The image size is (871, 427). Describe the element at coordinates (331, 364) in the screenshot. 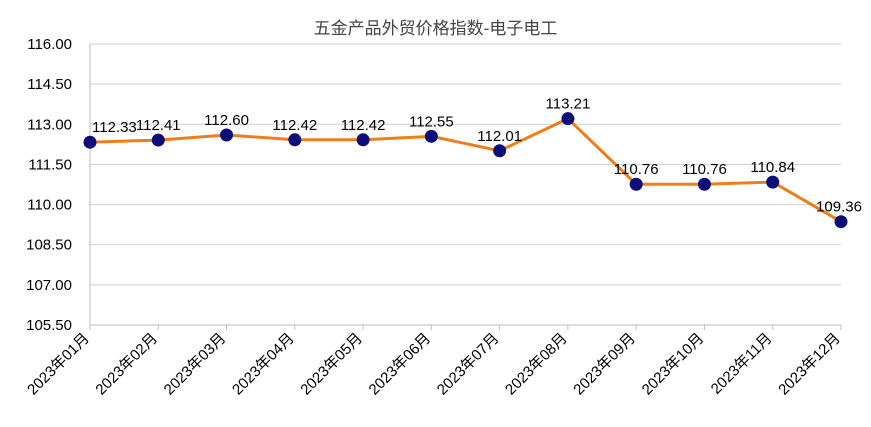

I see `x-tick-label: 2023年05月` at that location.